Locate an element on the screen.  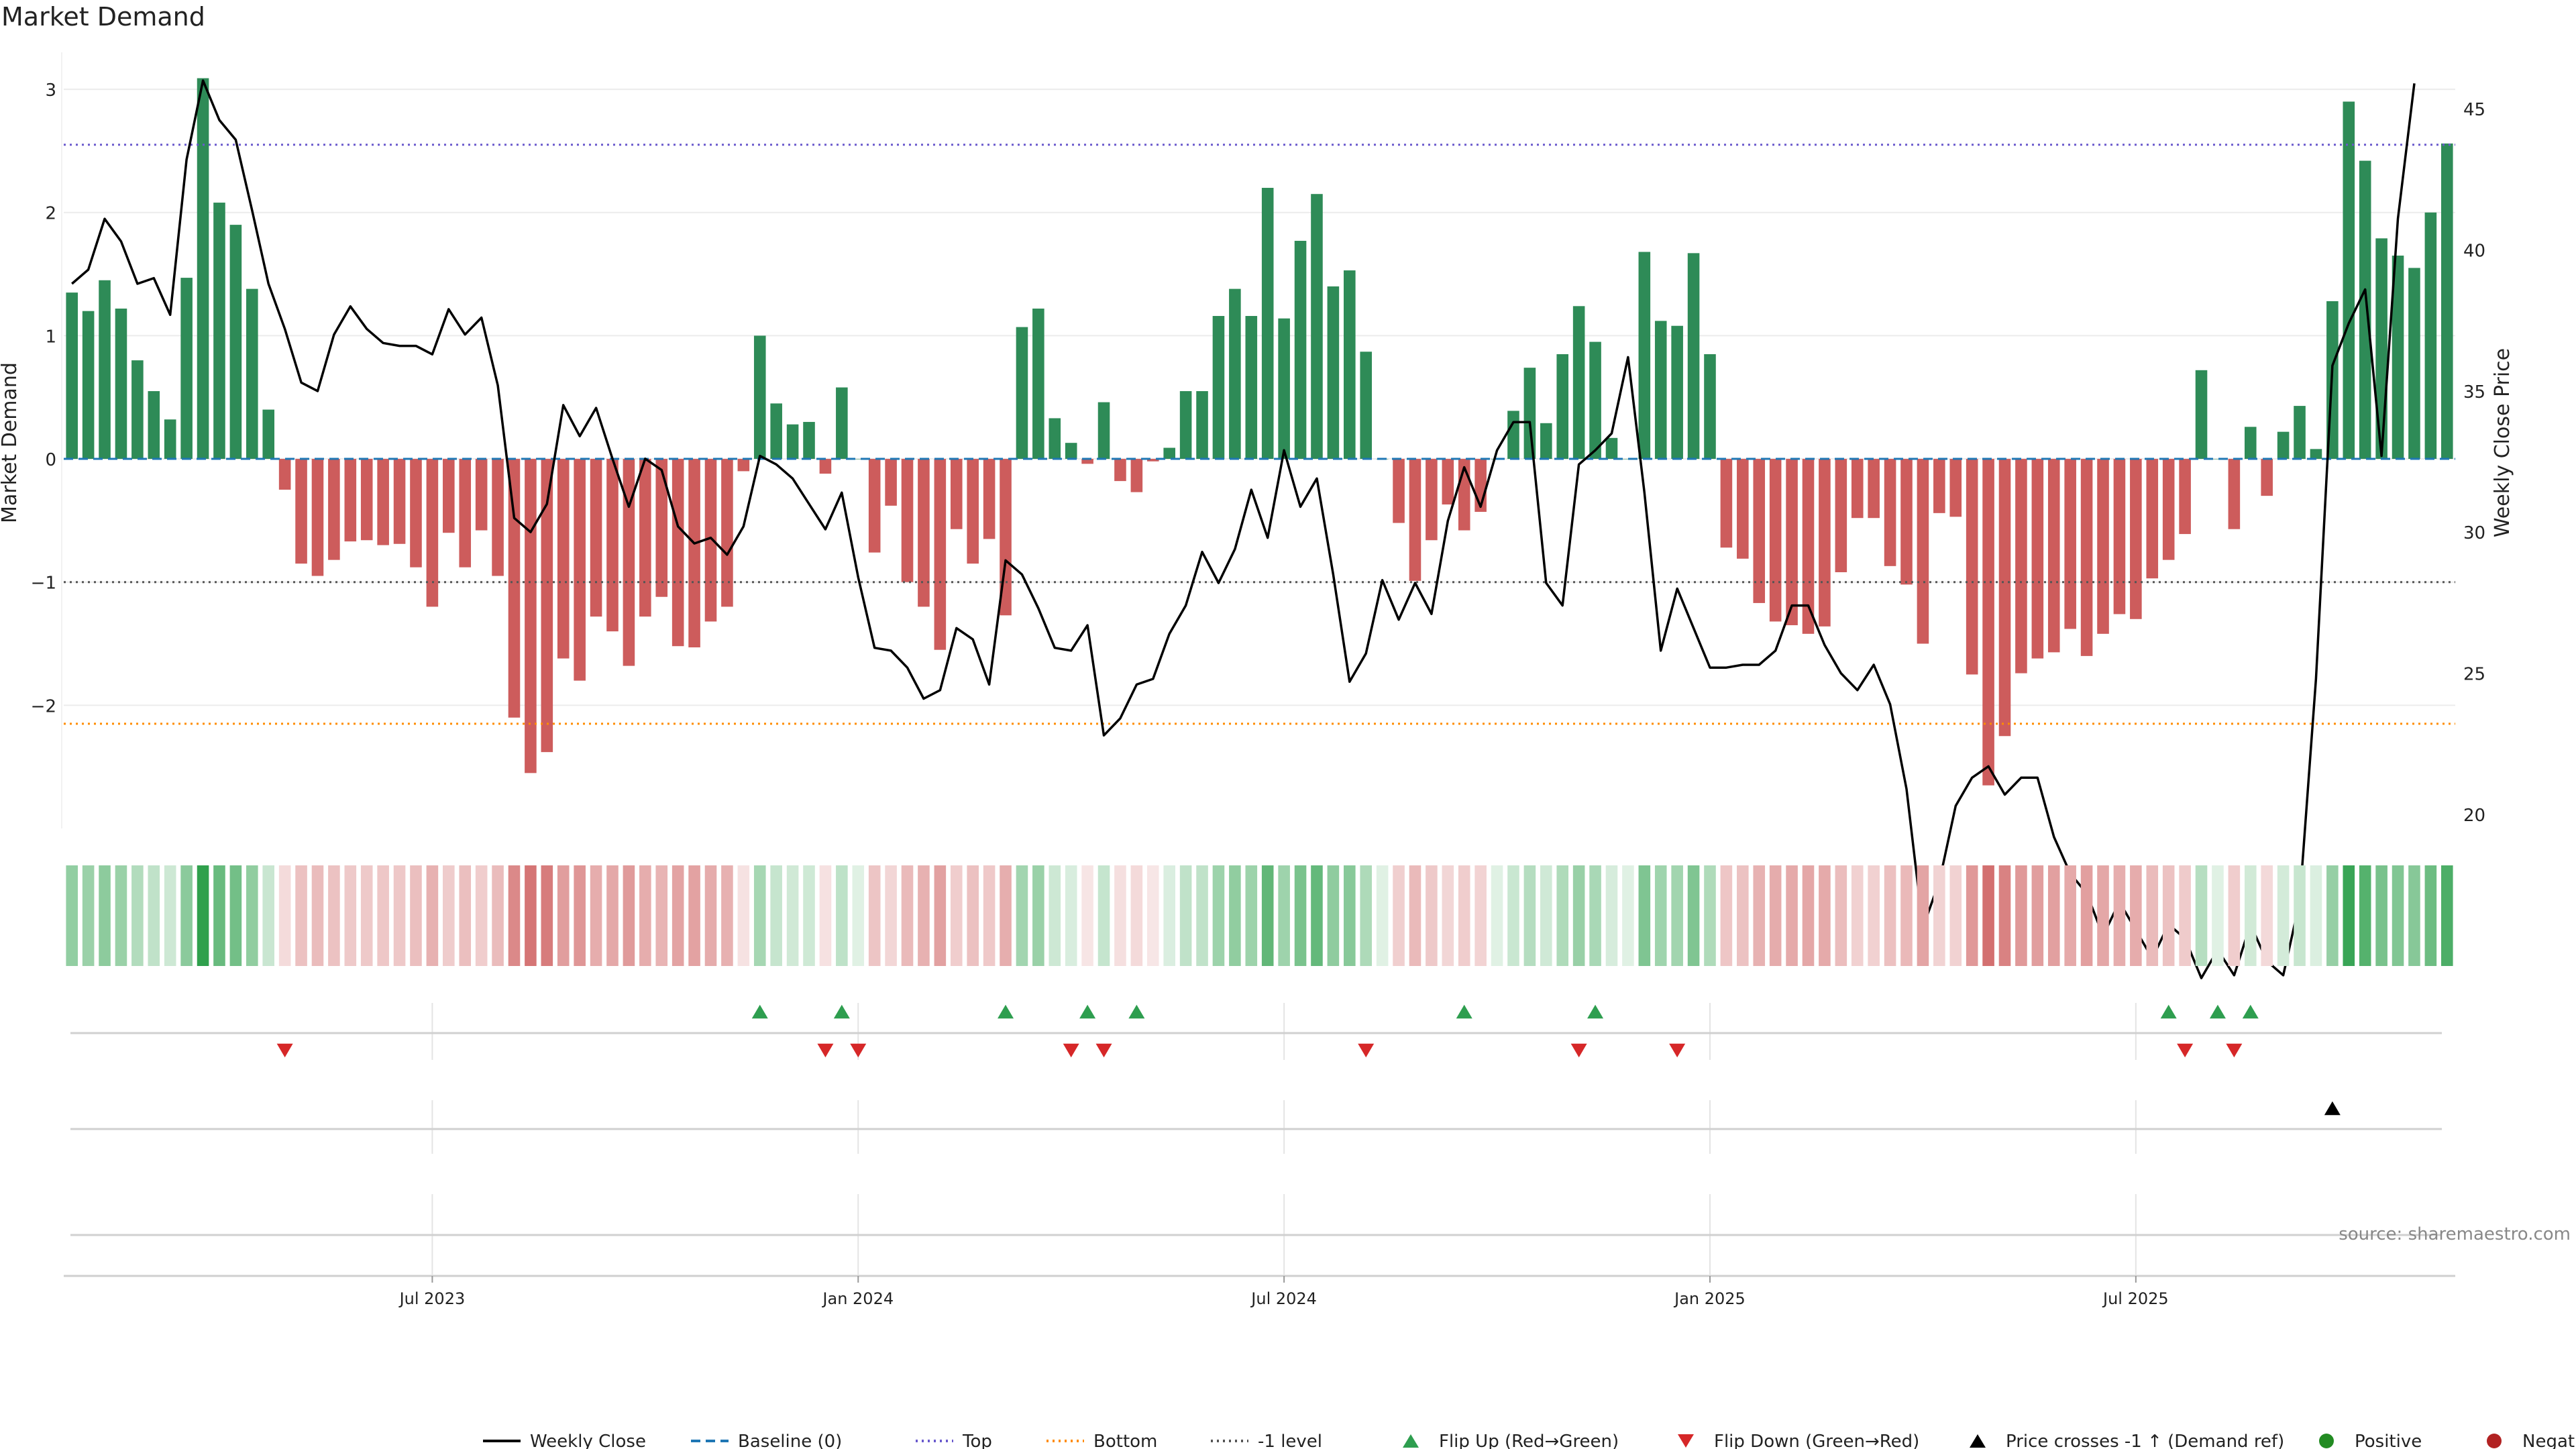
x-tick-label: Jul 2024 is located at coordinates (1283, 1298).